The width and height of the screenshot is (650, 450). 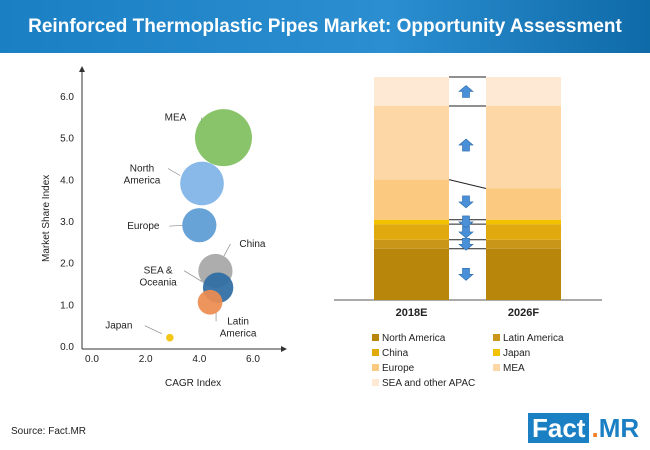 What do you see at coordinates (92, 359) in the screenshot?
I see `x-tick-label: 0.0` at bounding box center [92, 359].